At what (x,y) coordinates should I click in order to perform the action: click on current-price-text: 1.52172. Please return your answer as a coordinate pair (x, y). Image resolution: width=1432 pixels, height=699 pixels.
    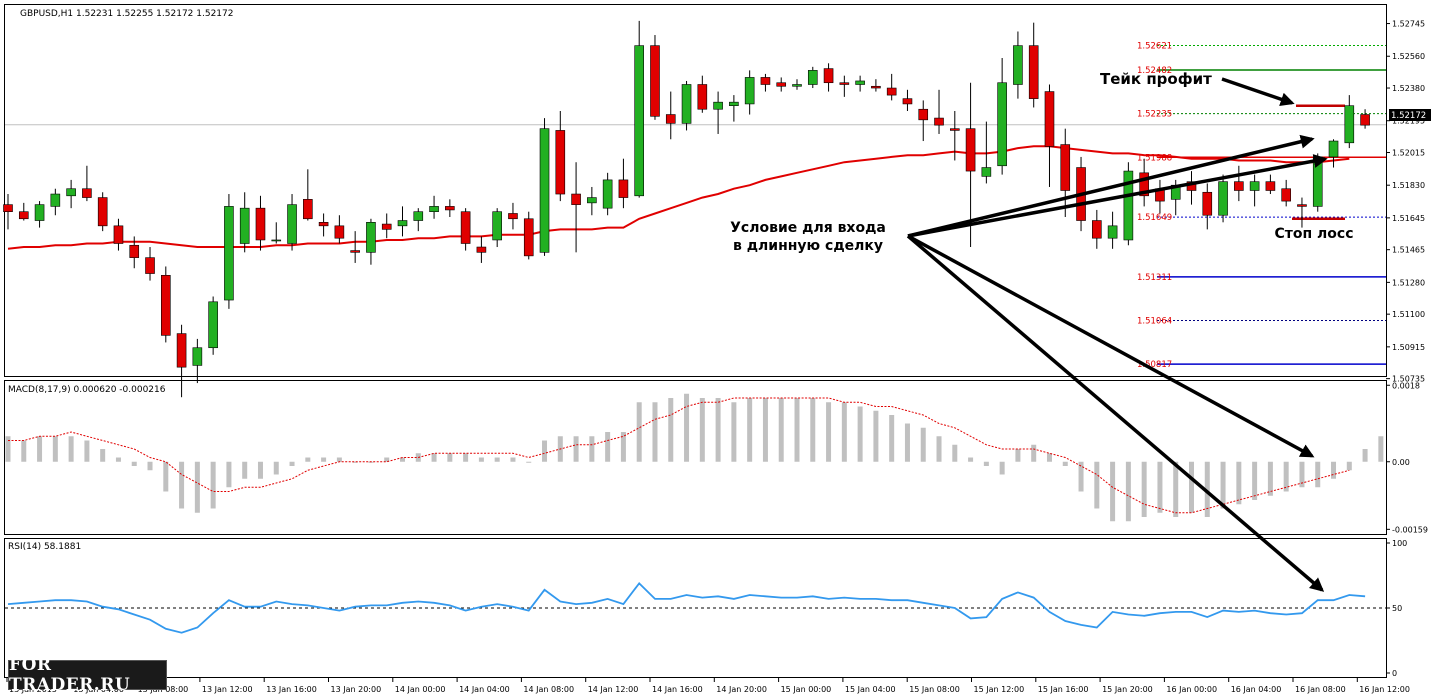
    Looking at the image, I should click on (1408, 116).